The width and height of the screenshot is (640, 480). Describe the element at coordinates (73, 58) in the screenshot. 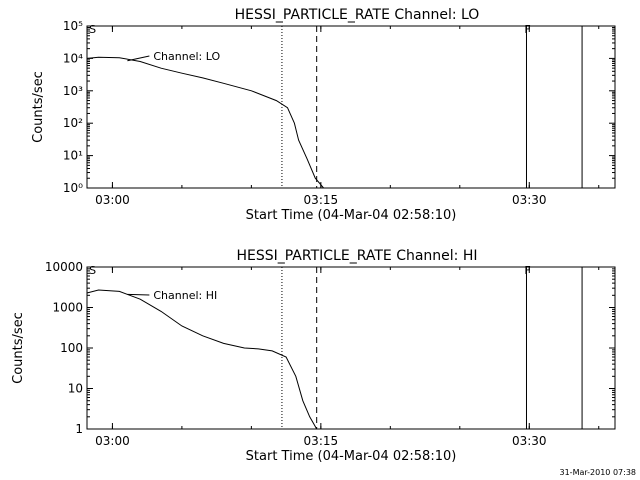

I see `y-tick-label: 10⁴` at that location.